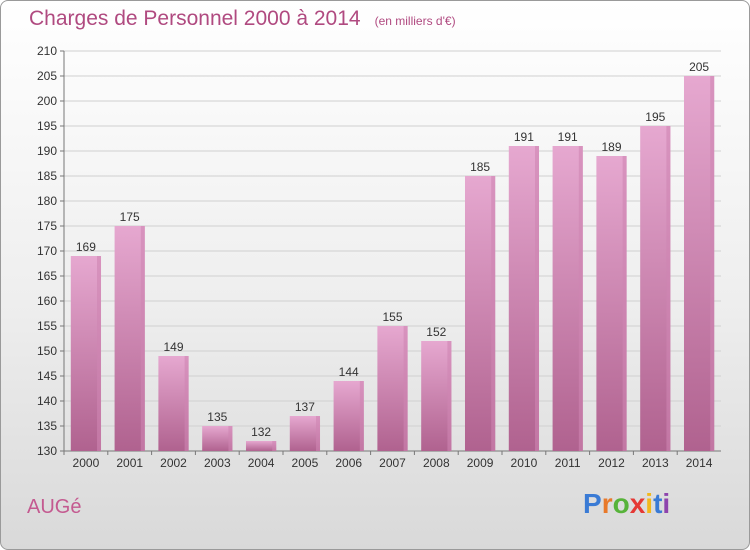 The width and height of the screenshot is (750, 550). Describe the element at coordinates (217, 438) in the screenshot. I see `bar-2003` at that location.